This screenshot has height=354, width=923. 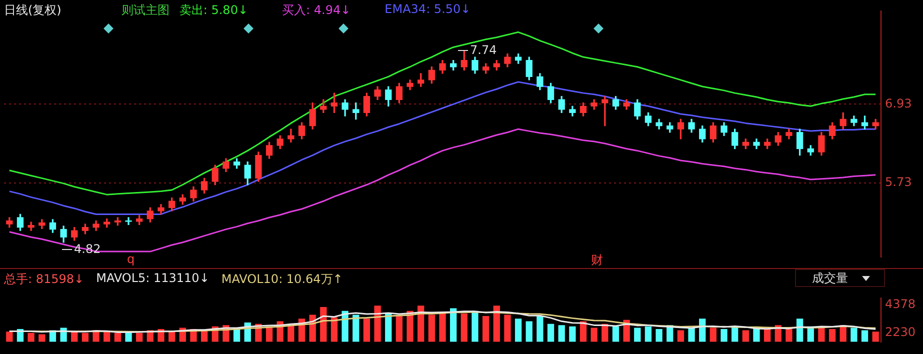 What do you see at coordinates (900, 304) in the screenshot?
I see `y-tick-label: 4378` at bounding box center [900, 304].